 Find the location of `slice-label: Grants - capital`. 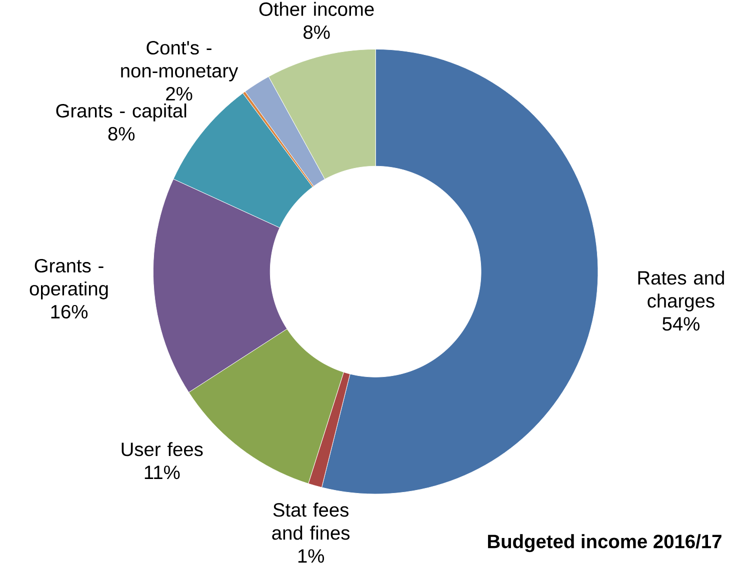

slice-label: Grants - capital is located at coordinates (121, 113).